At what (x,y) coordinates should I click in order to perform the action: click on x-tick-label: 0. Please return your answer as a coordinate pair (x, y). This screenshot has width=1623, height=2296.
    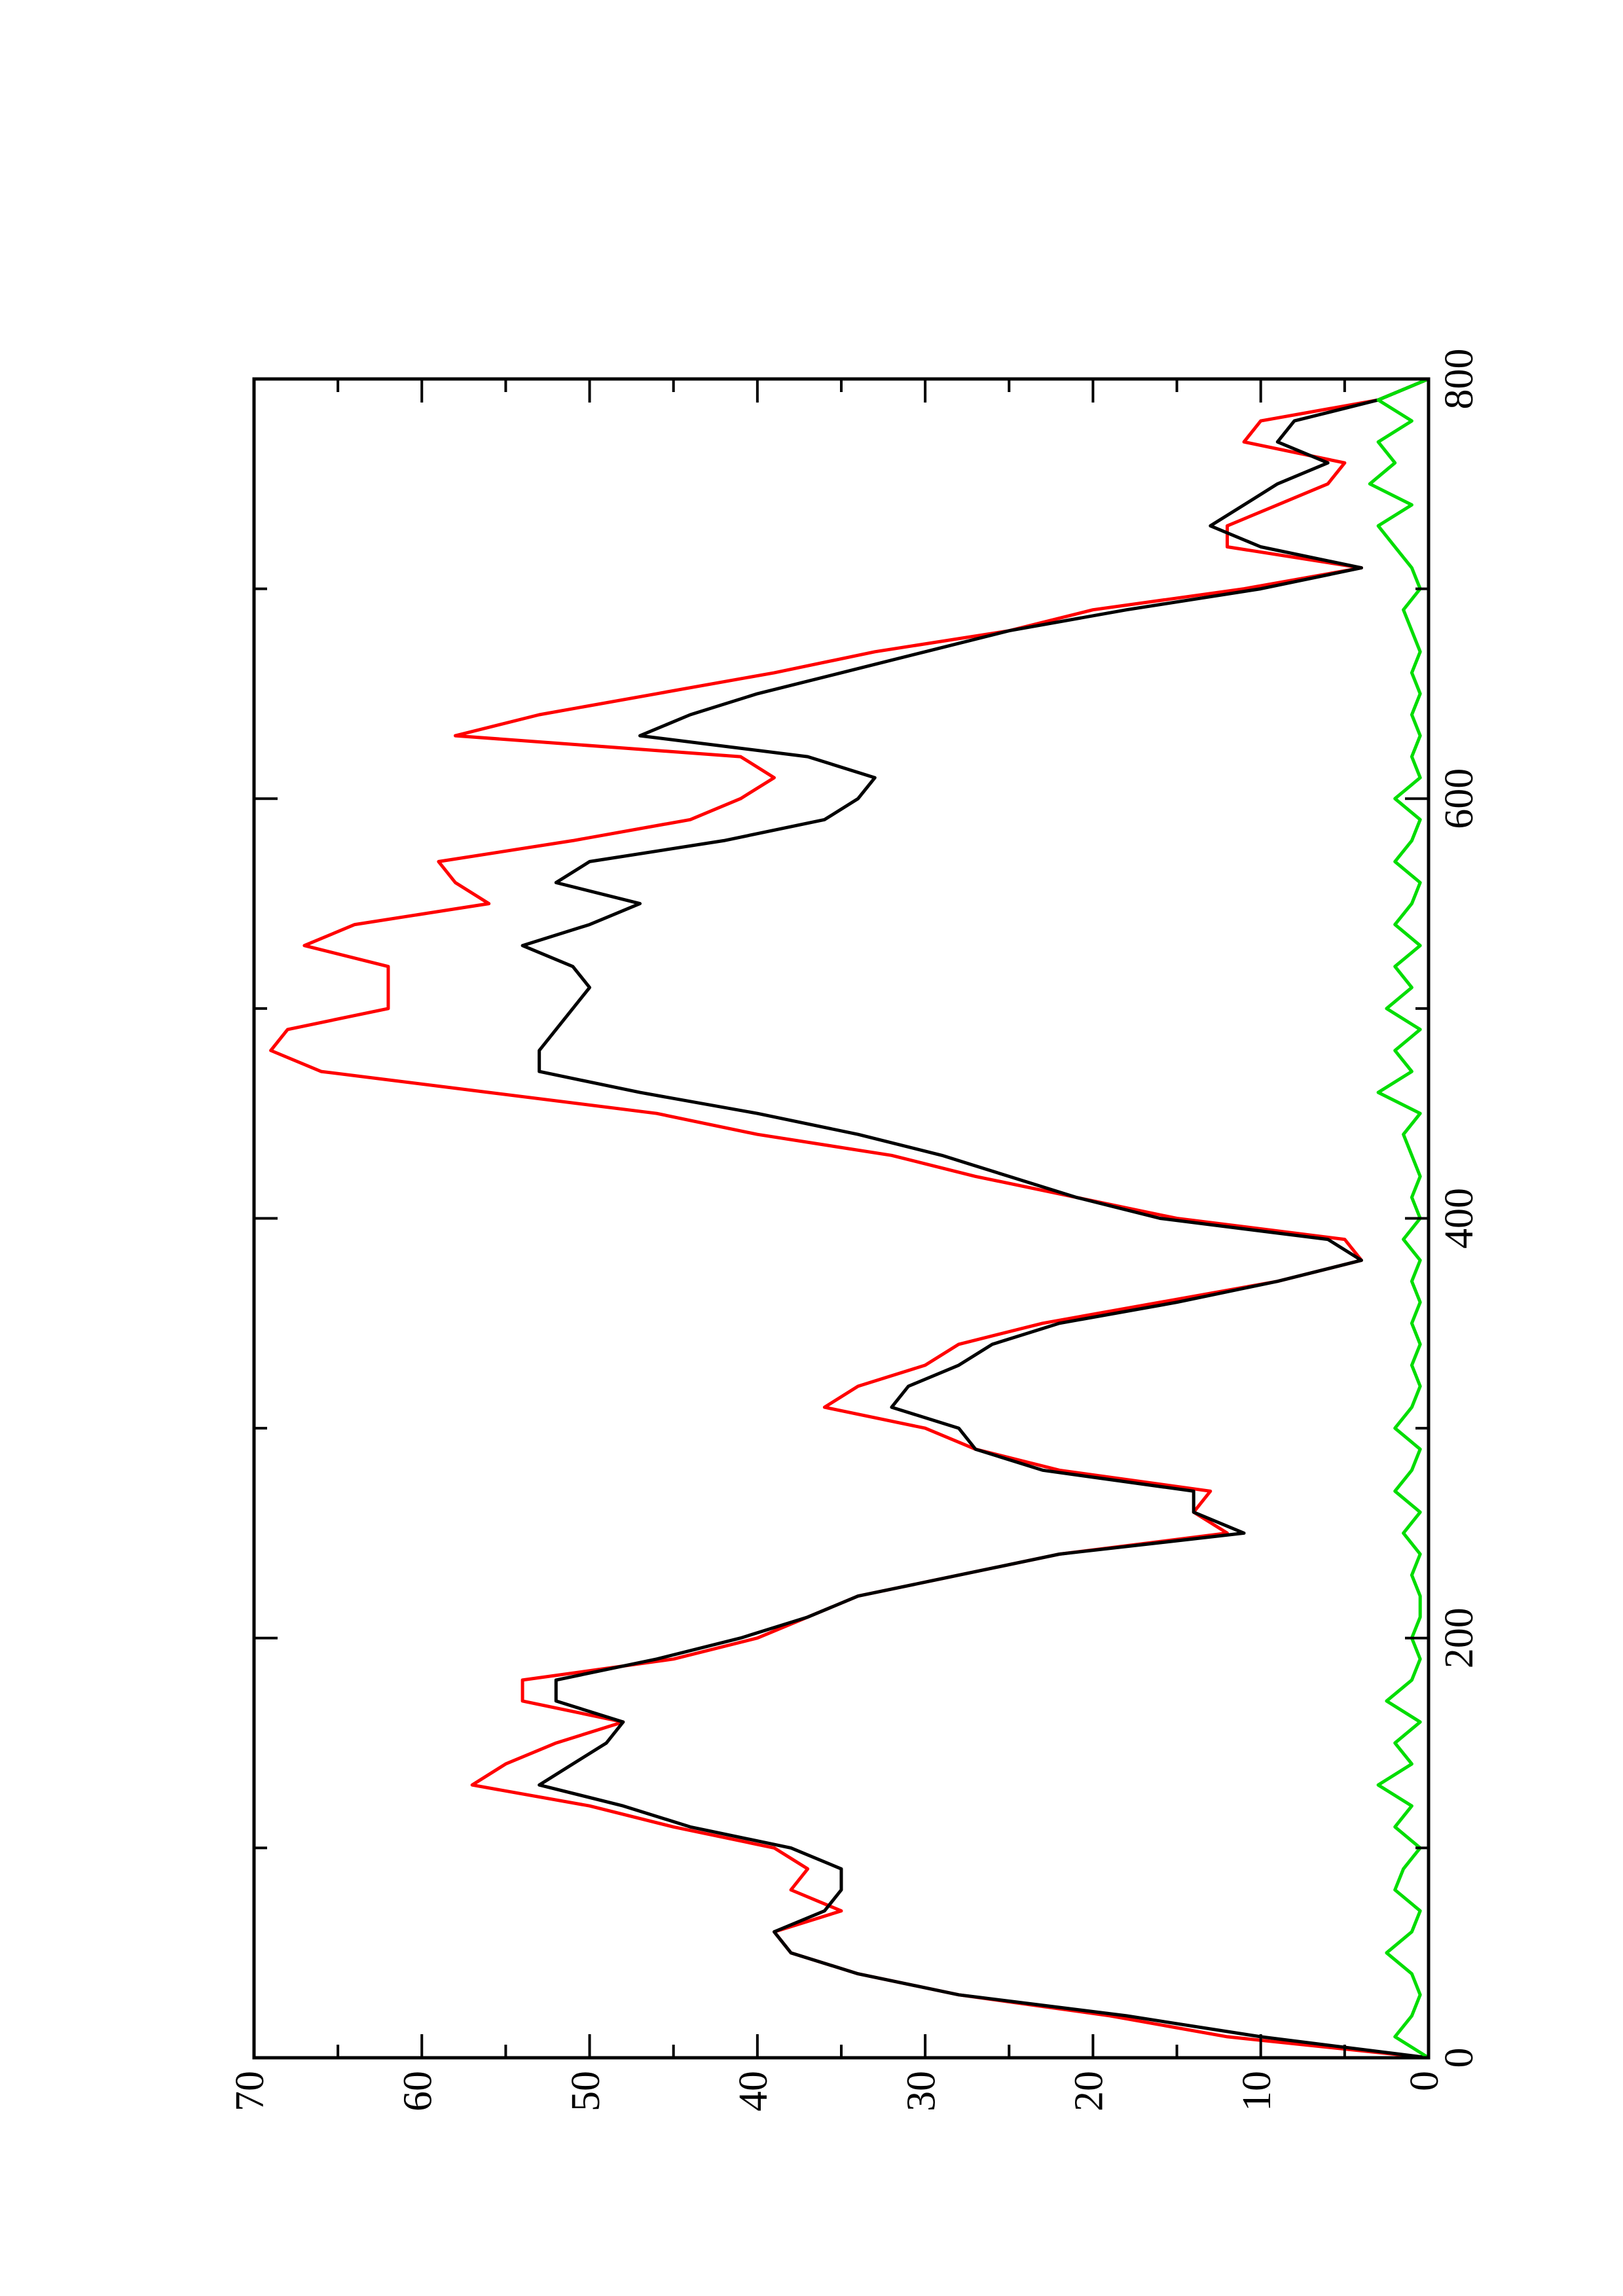
    Looking at the image, I should click on (1459, 2058).